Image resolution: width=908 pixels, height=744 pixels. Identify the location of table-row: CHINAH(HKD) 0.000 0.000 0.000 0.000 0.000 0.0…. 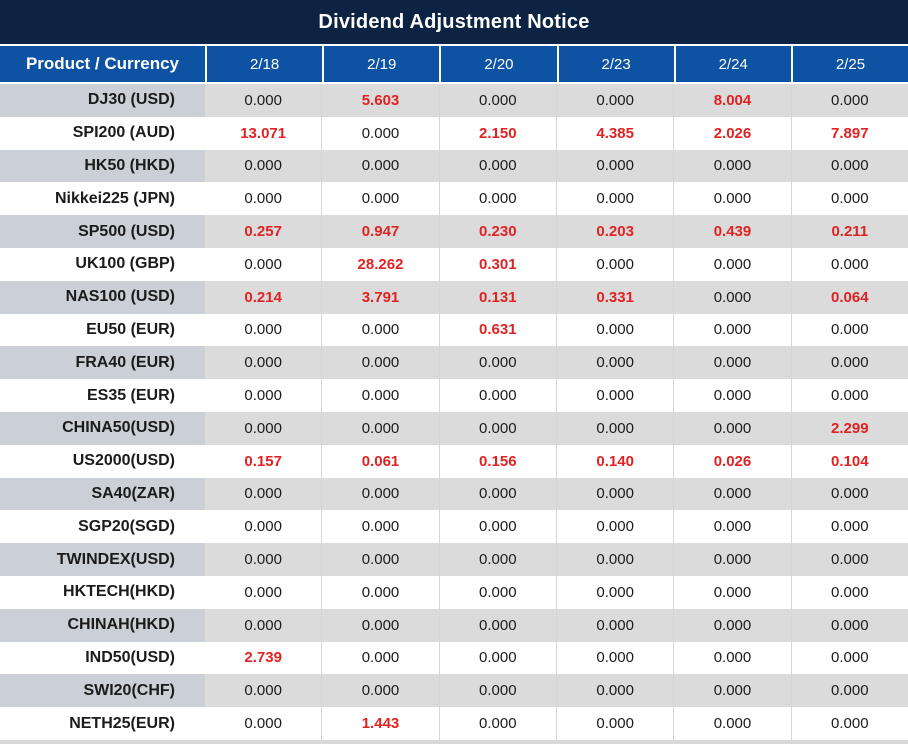
(454, 625).